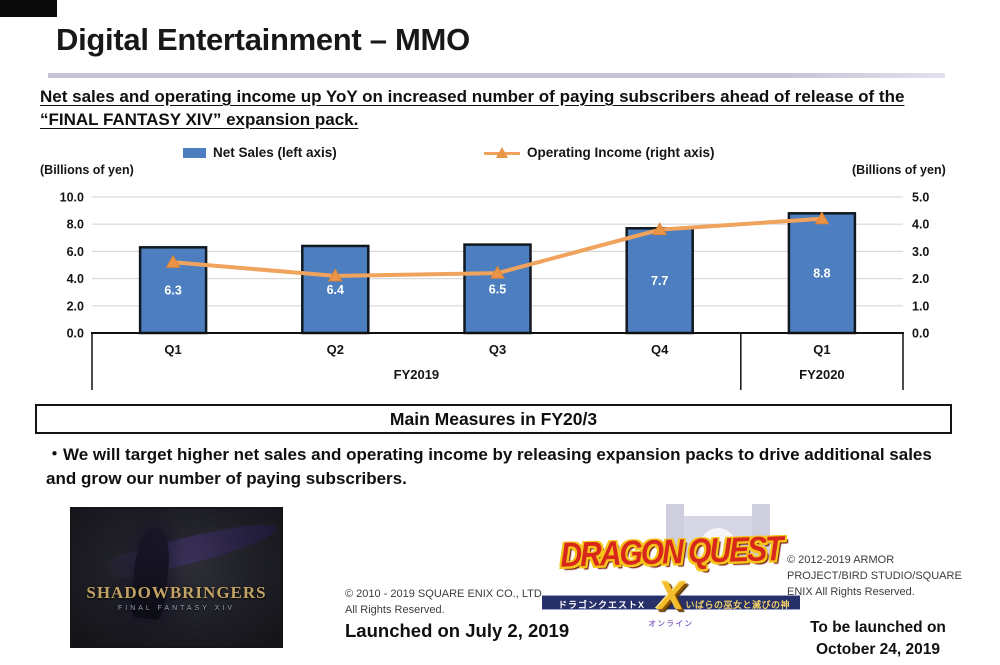 Image resolution: width=1000 pixels, height=665 pixels. I want to click on dqx-launch-date: To be launched on October 24, 2019, so click(878, 638).